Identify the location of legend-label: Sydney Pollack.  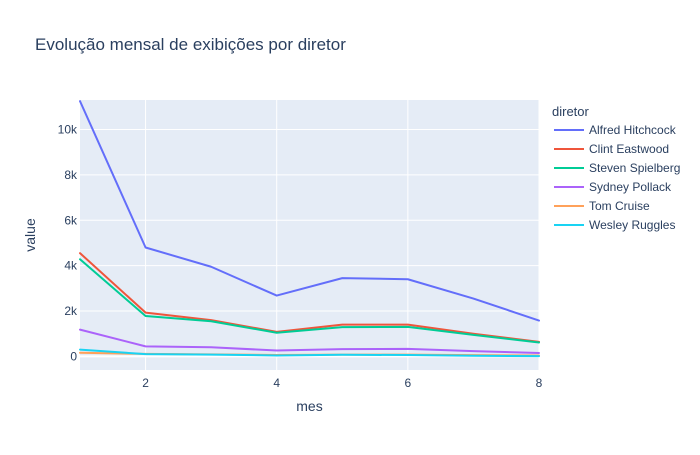
(630, 187).